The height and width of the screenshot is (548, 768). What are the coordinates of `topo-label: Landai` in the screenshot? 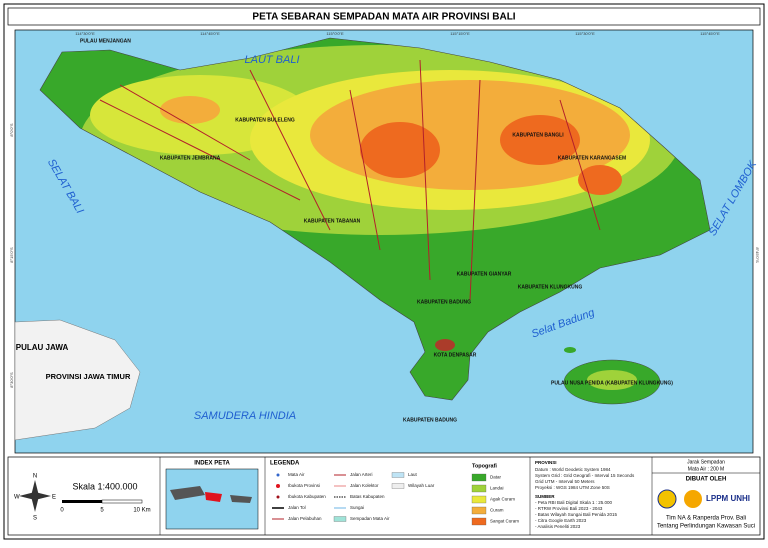 It's located at (497, 488).